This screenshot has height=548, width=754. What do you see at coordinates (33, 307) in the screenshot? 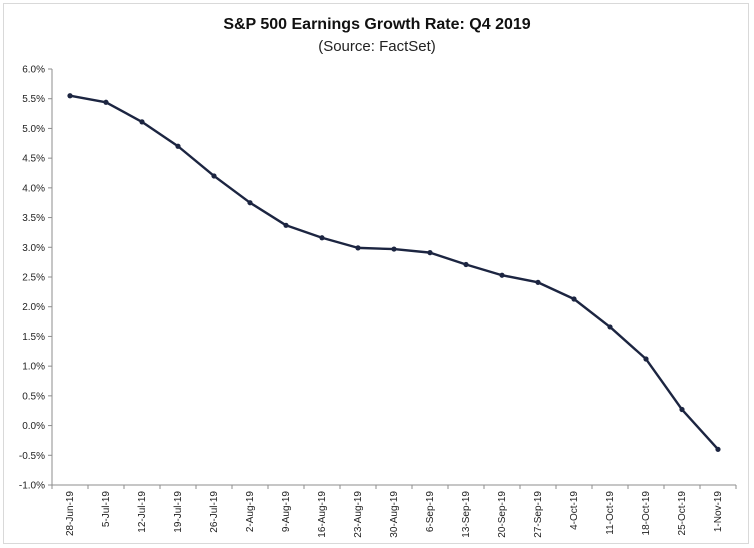
I see `y-tick-label: 2.0%` at bounding box center [33, 307].